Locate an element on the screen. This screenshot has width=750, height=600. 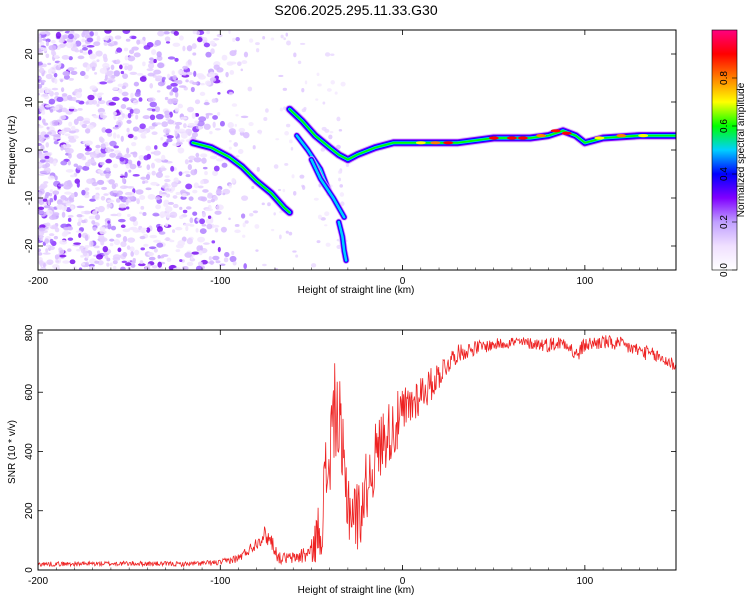
y-tick-label: 0 is located at coordinates (29, 570).